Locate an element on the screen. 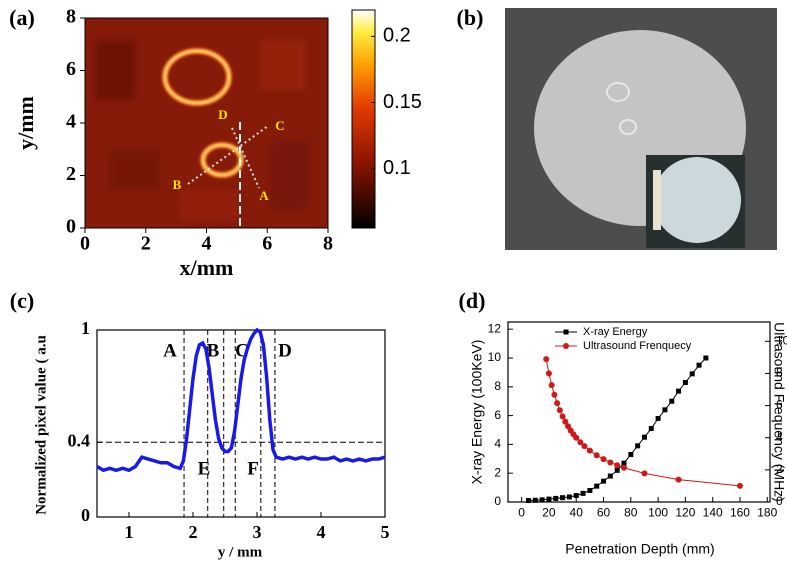  x-tick-label: 20 is located at coordinates (549, 513).